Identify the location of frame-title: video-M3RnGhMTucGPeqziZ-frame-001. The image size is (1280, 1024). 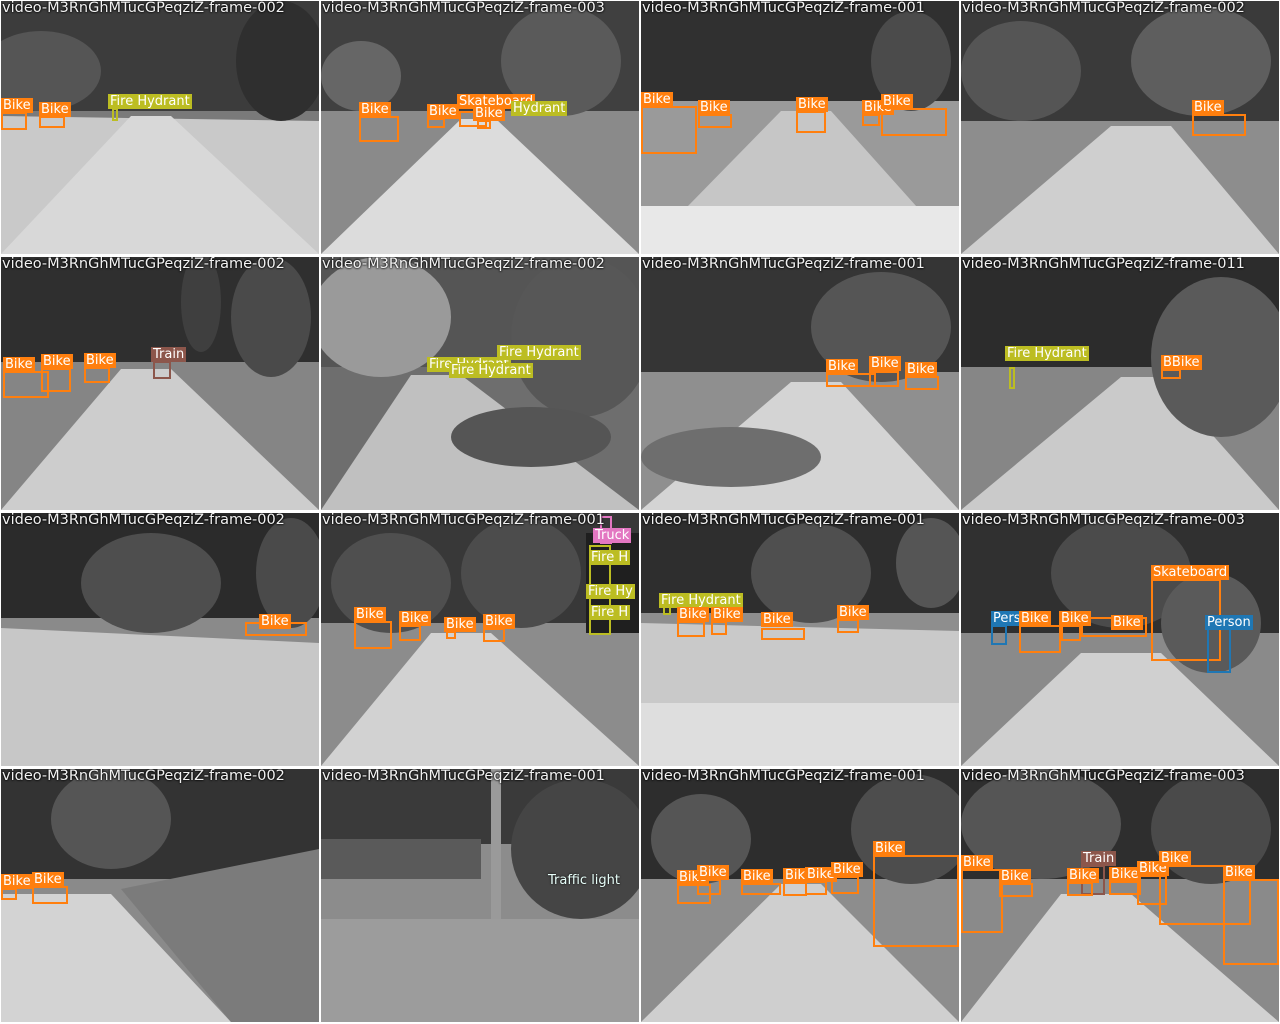
(783, 520).